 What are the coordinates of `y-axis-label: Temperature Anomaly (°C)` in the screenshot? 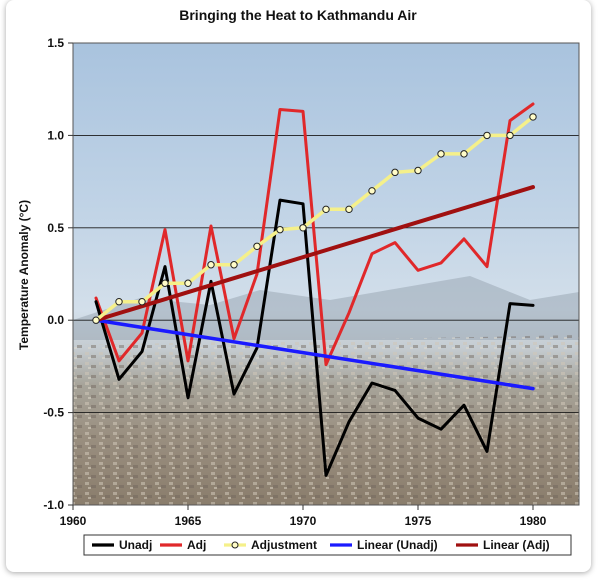 It's located at (24, 275).